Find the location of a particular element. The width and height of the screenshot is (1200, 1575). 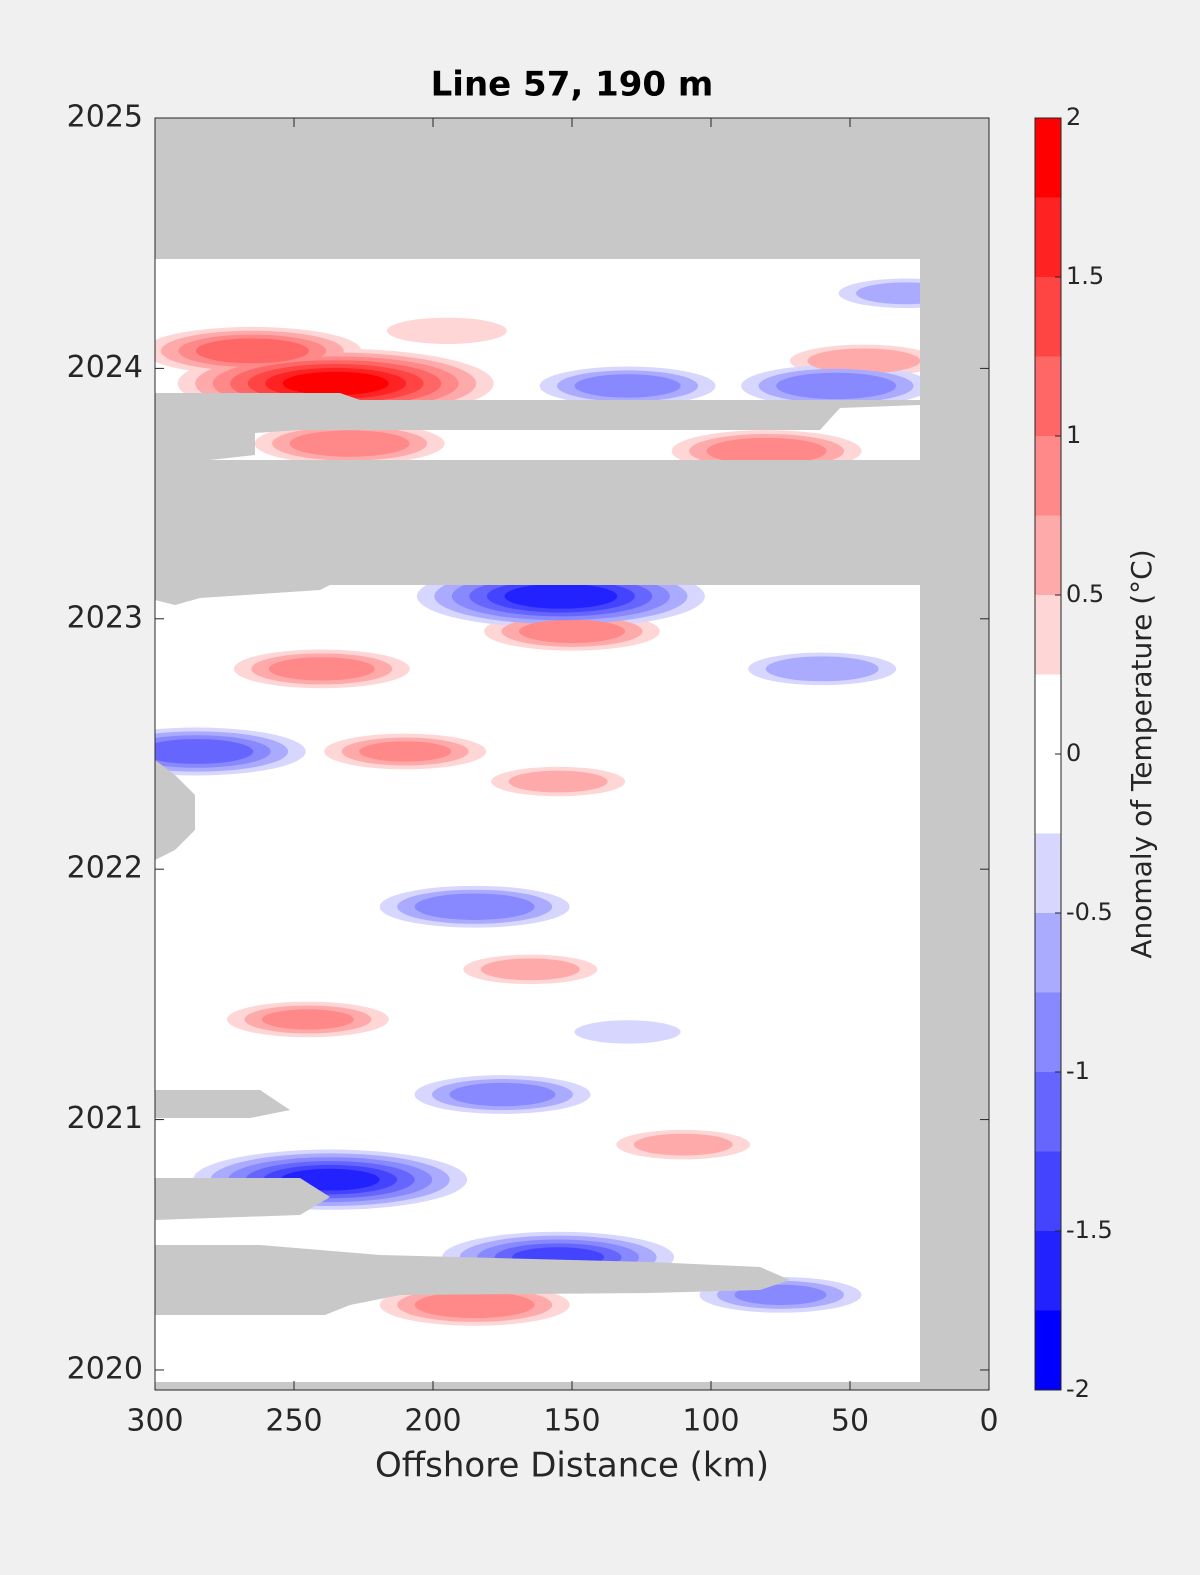

x-tick-label: 50 is located at coordinates (850, 1421).